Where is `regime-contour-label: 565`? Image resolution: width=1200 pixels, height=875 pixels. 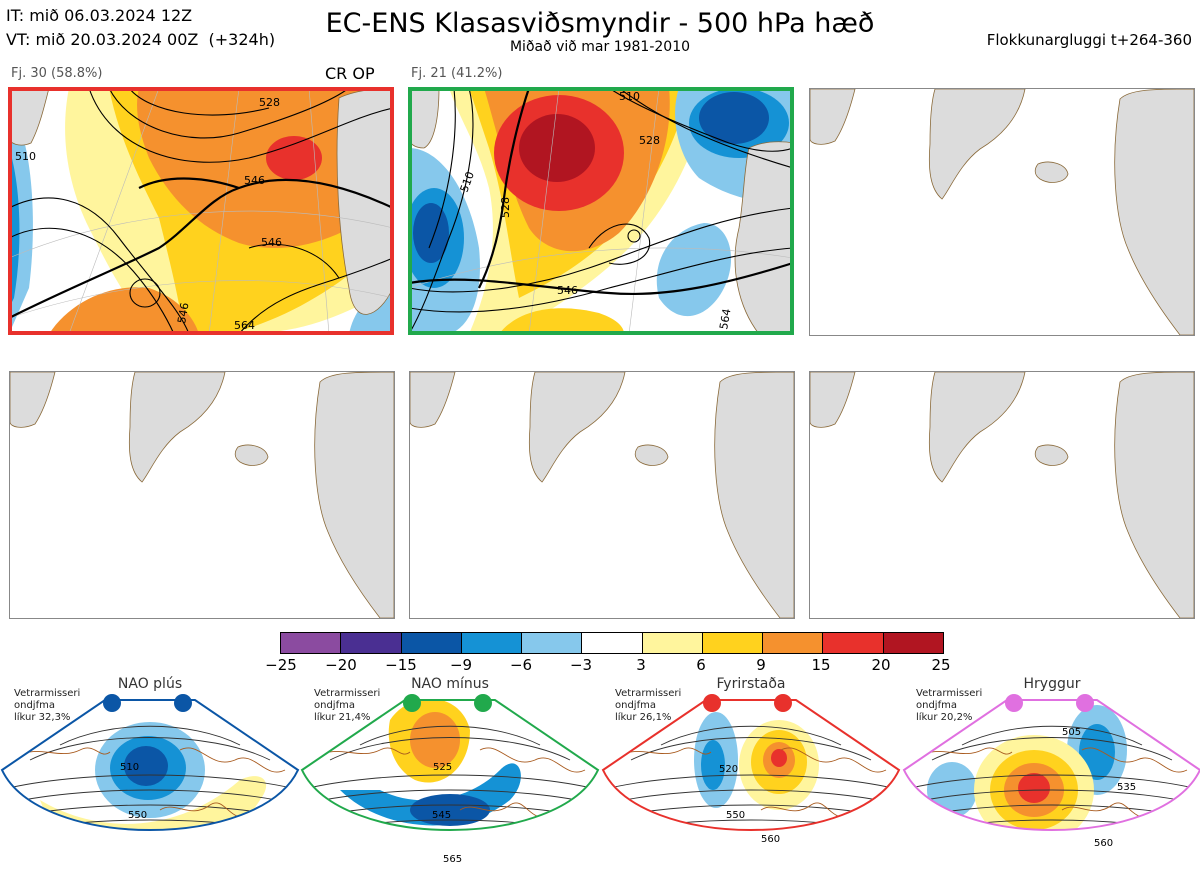 regime-contour-label: 565 is located at coordinates (452, 859).